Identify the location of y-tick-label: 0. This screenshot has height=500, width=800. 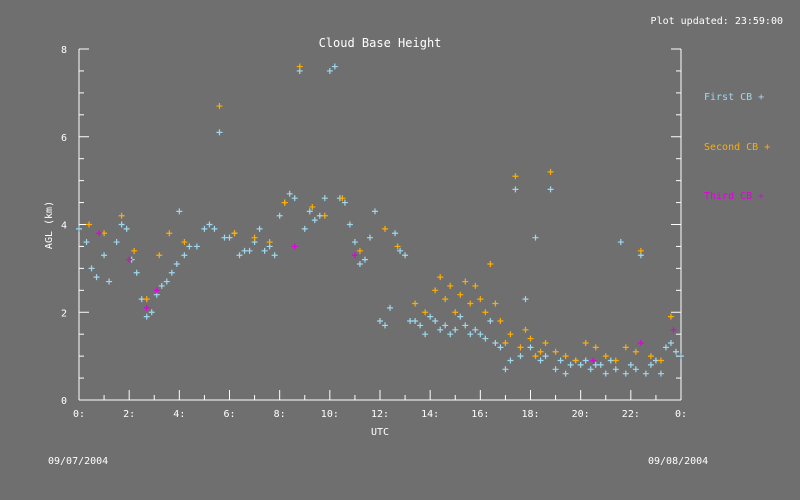
(64, 401).